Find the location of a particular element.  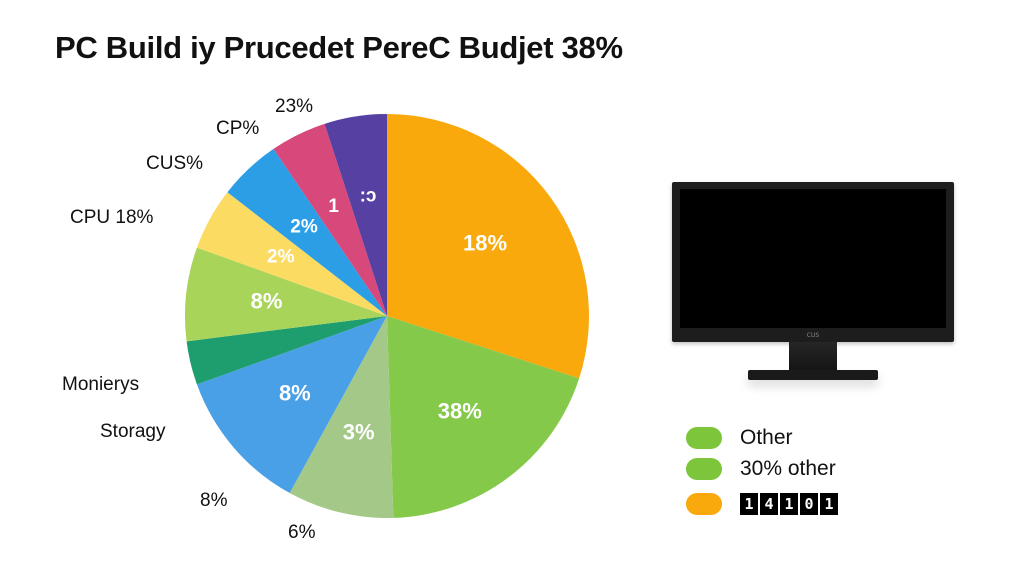

outer-label-8: 8% is located at coordinates (214, 500).